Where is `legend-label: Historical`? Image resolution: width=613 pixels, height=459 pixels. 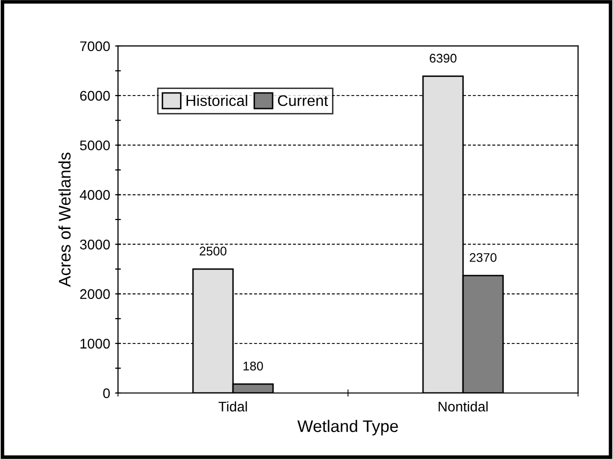 legend-label: Historical is located at coordinates (217, 100).